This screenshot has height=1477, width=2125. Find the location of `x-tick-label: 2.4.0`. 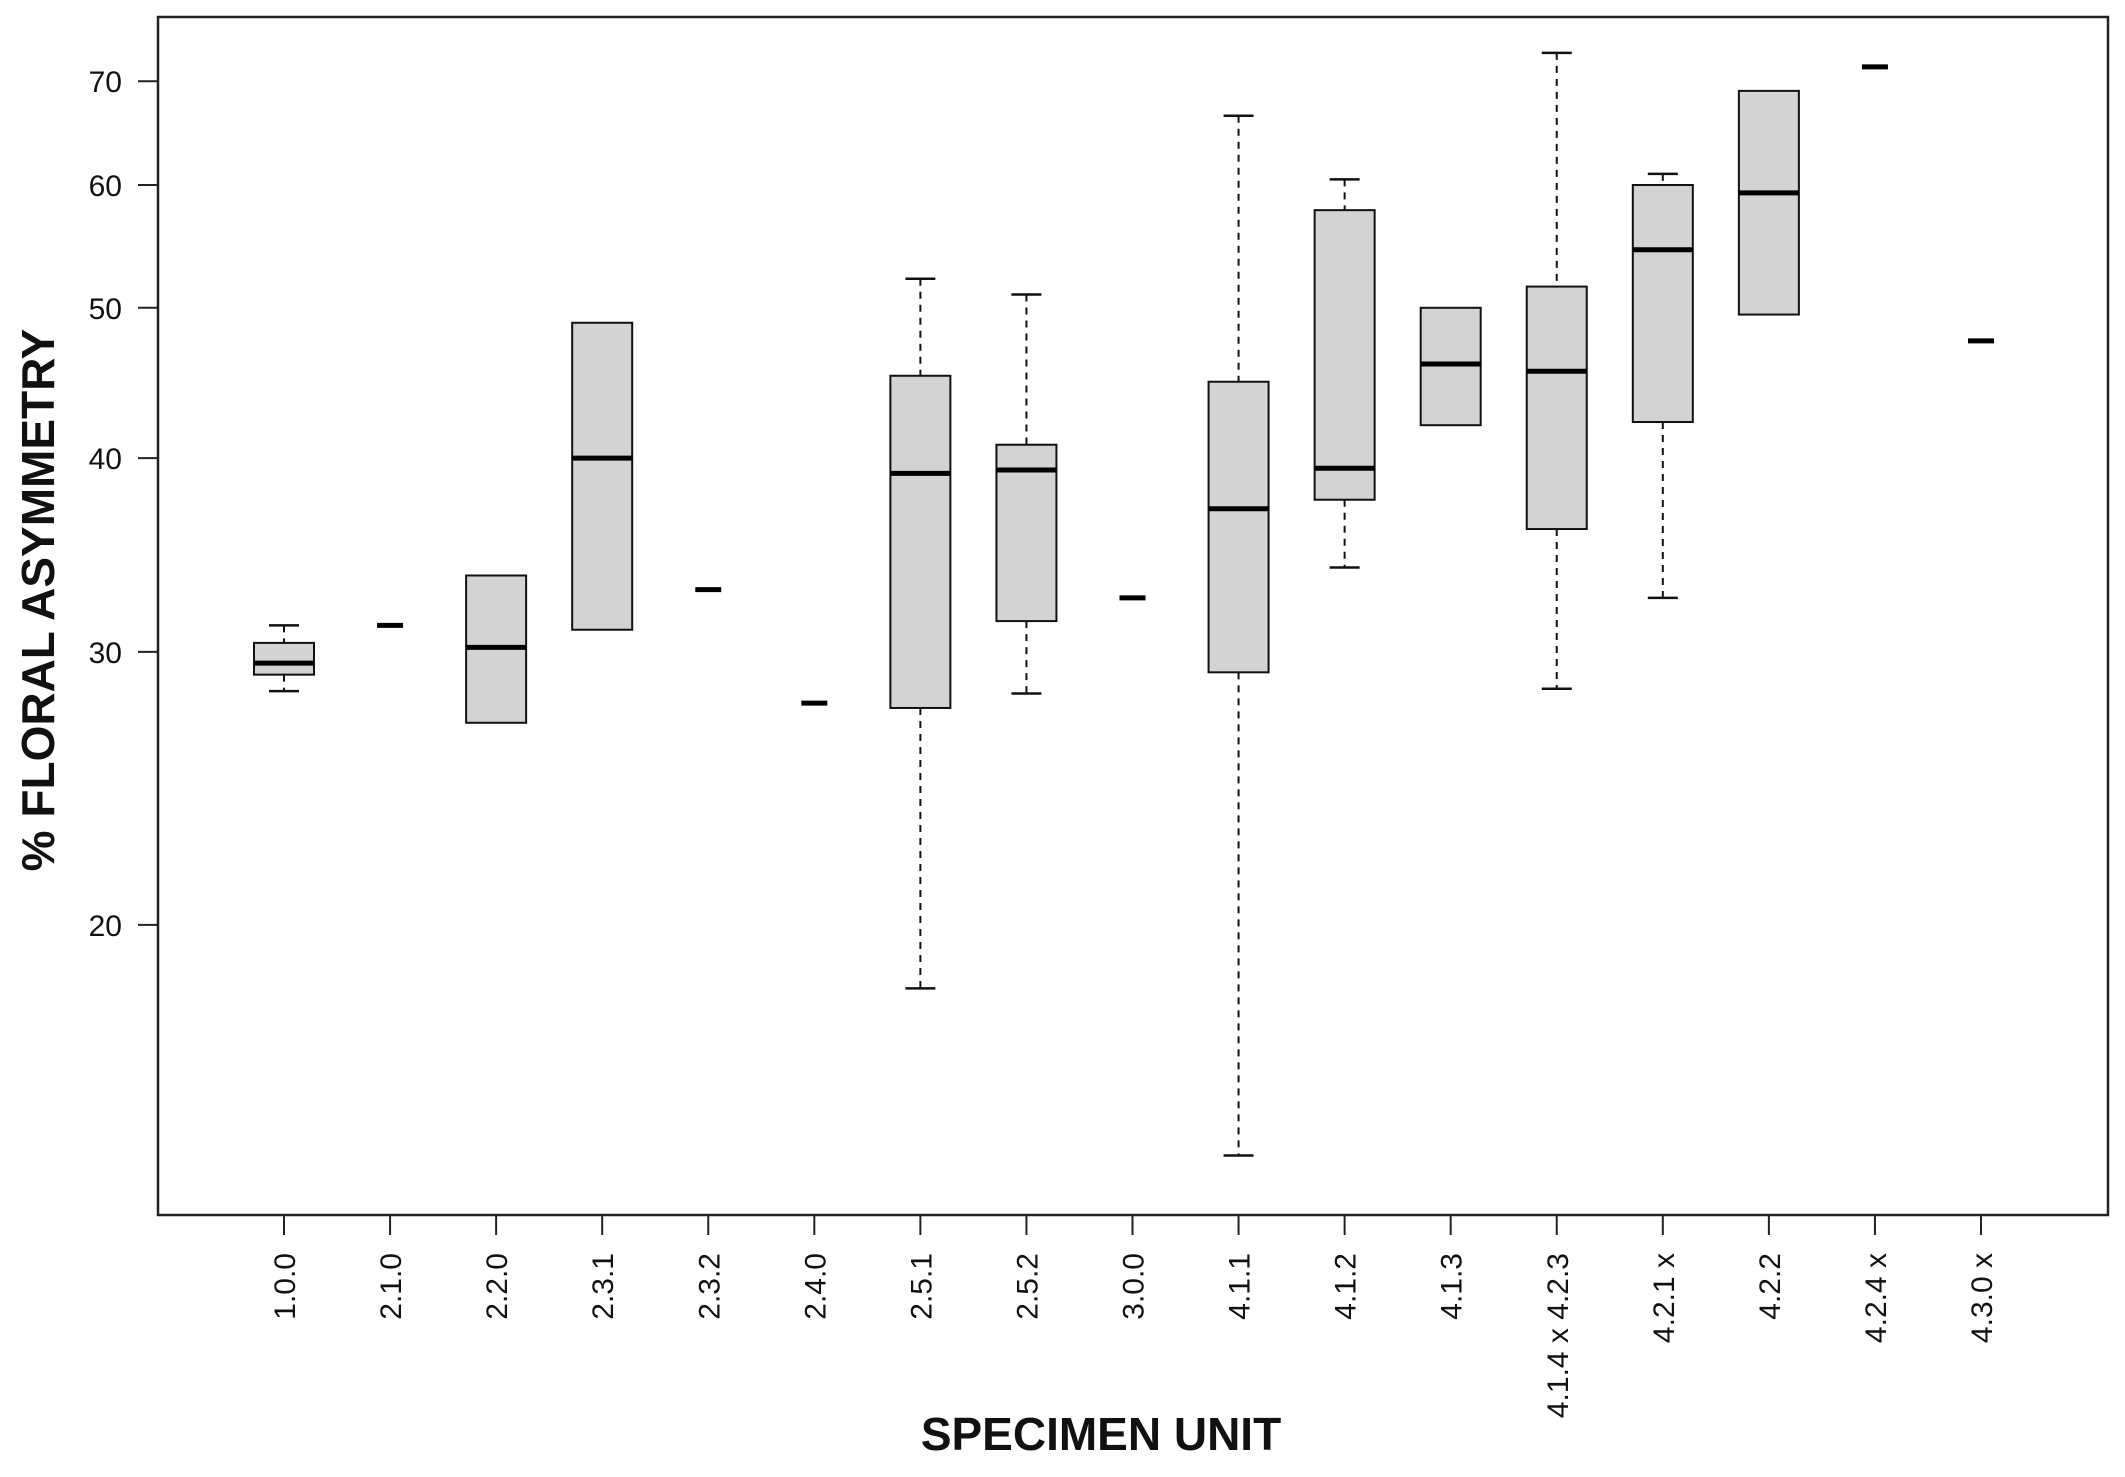

x-tick-label: 2.4.0 is located at coordinates (815, 1286).